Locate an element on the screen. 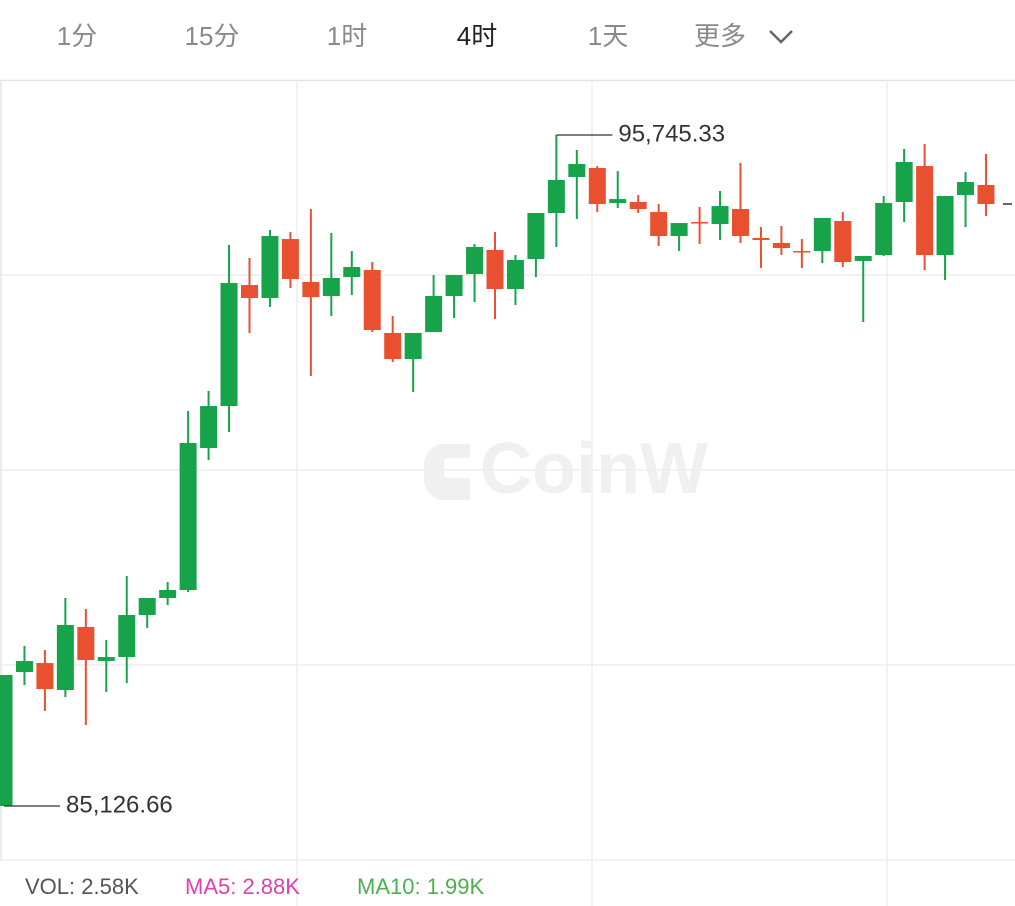 This screenshot has width=1015, height=906. watermark: CoinW is located at coordinates (566, 469).